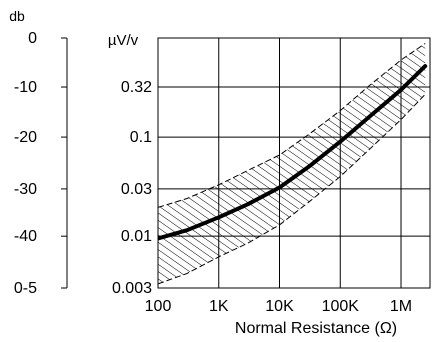  Describe the element at coordinates (158, 306) in the screenshot. I see `x-tick-label: 100` at that location.